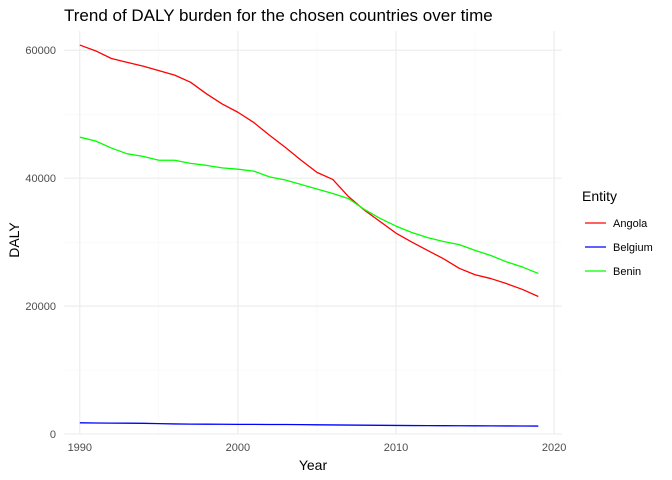  I want to click on x-tick-label: 1990, so click(80, 448).